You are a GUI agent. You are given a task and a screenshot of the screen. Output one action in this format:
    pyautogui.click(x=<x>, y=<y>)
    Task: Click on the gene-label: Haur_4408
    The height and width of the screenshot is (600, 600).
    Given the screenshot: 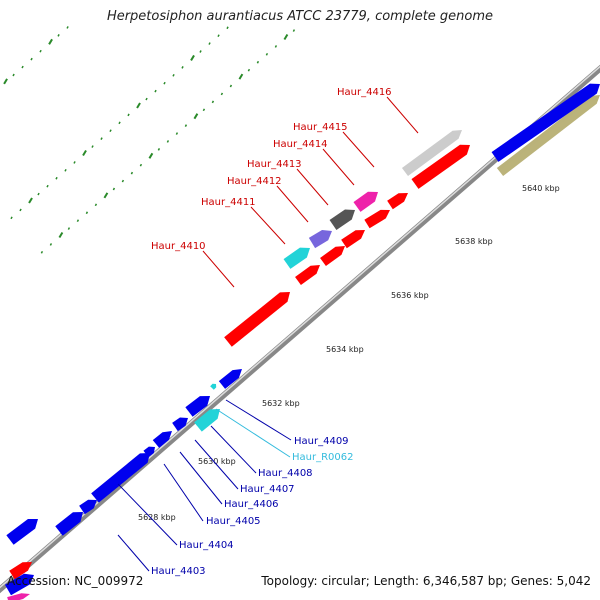 What is the action you would take?
    pyautogui.click(x=285, y=473)
    